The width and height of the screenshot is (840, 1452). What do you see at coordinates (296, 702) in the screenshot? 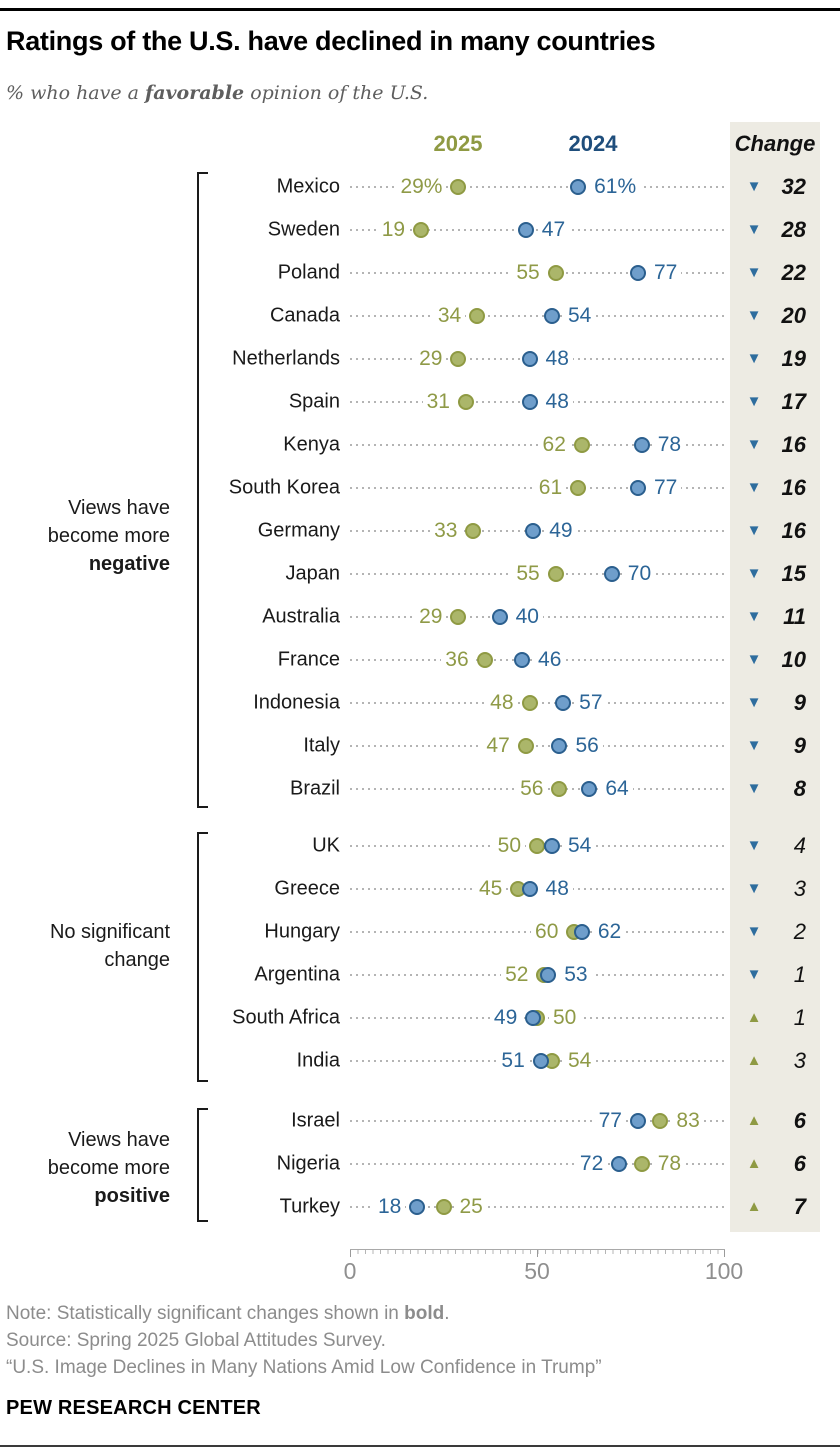
I see `country-label: Indonesia` at bounding box center [296, 702].